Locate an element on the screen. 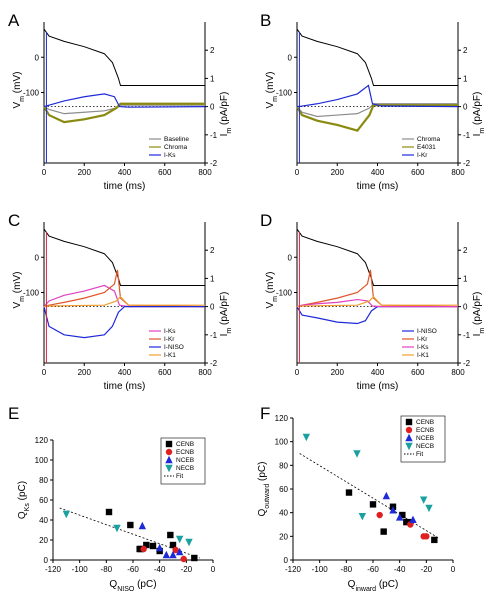 The image size is (494, 599). legend-label: ECNB is located at coordinates (185, 452).